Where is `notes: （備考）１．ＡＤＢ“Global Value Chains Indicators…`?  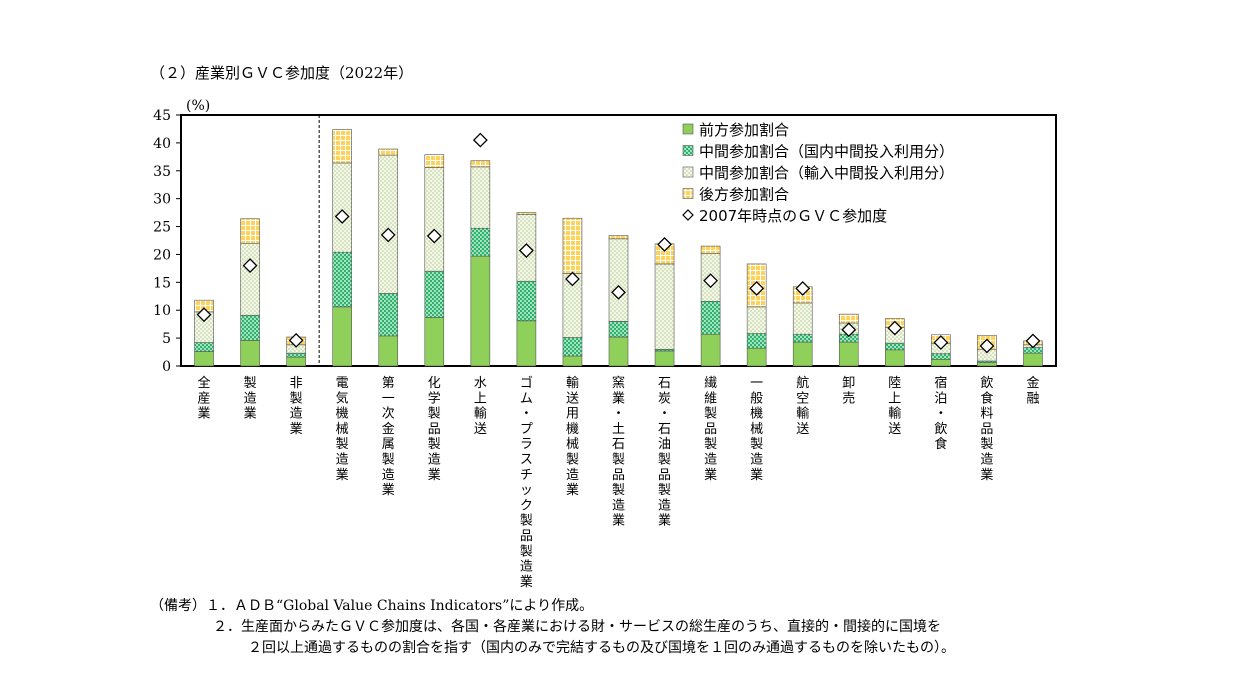 notes: （備考）１．ＡＤＢ“Global Value Chains Indicators… is located at coordinates (552, 627).